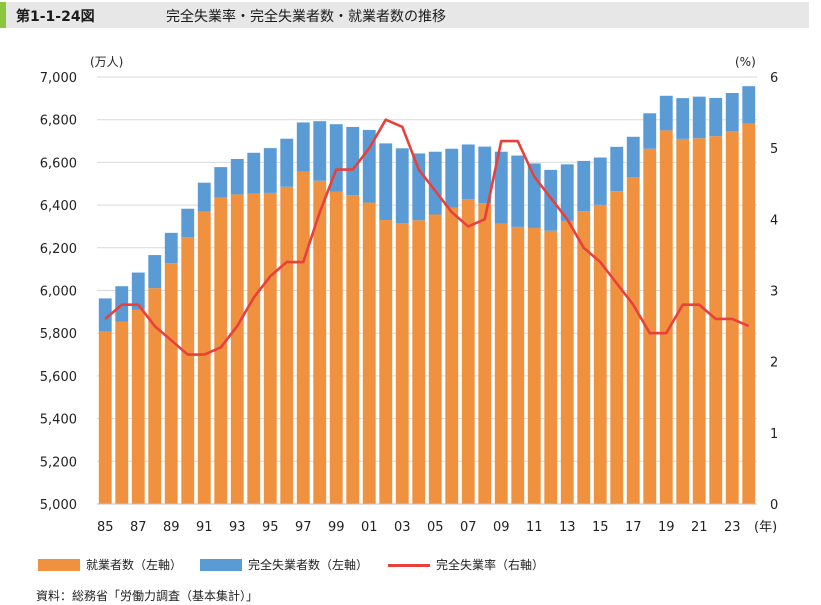 This screenshot has width=821, height=605. What do you see at coordinates (58, 78) in the screenshot?
I see `y-left-tick-label: 7,000` at bounding box center [58, 78].